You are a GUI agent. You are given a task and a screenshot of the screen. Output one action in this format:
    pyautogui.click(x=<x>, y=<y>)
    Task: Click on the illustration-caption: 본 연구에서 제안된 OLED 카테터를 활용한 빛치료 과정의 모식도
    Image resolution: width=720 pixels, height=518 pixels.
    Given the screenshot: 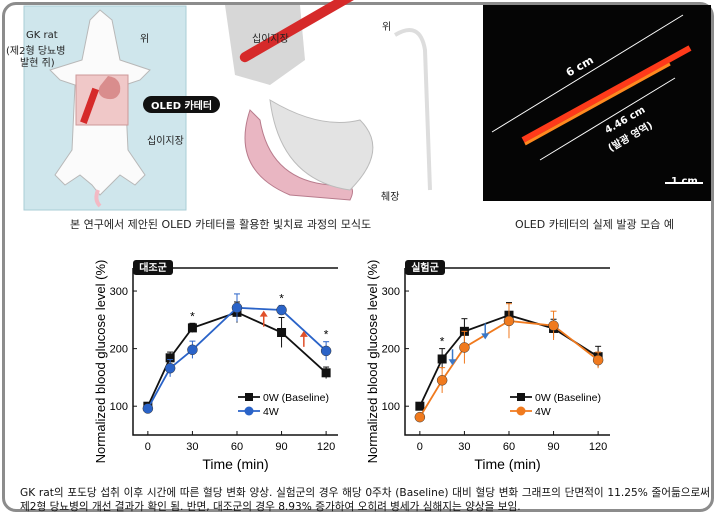 What is the action you would take?
    pyautogui.click(x=221, y=224)
    